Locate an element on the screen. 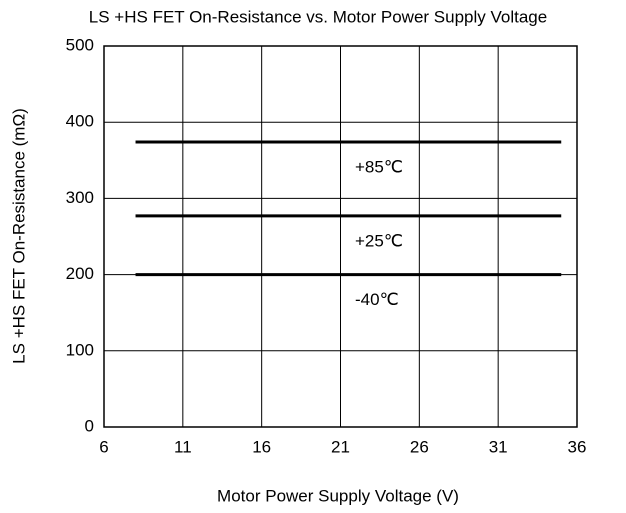 Image resolution: width=626 pixels, height=513 pixels. x-tick-label: 21 is located at coordinates (340, 446).